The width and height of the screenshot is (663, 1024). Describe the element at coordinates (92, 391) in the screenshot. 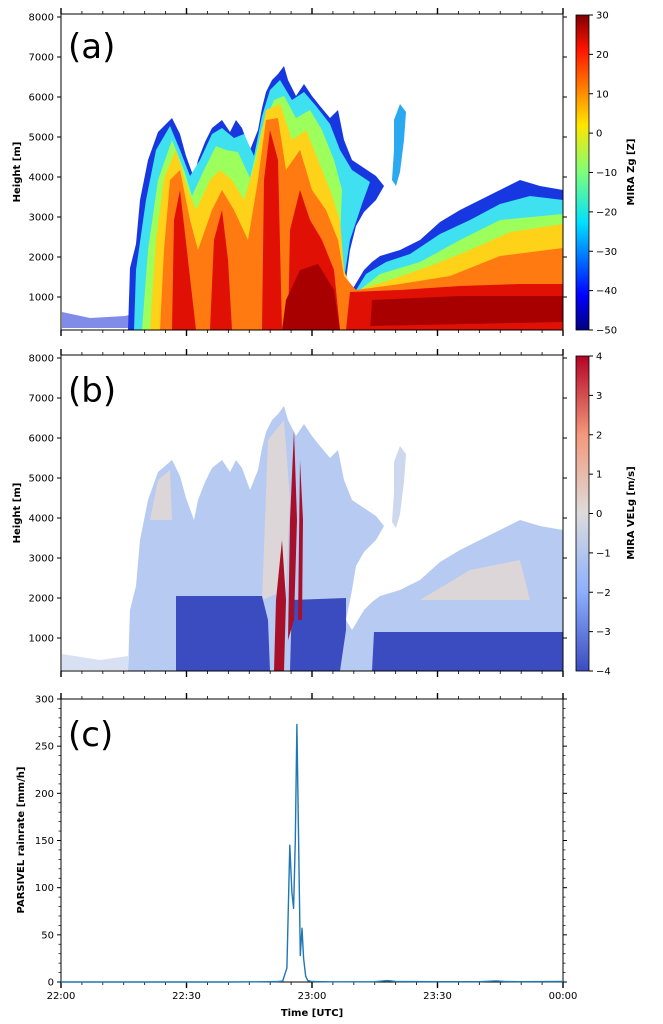

I see `panel-label-b: (b)` at that location.